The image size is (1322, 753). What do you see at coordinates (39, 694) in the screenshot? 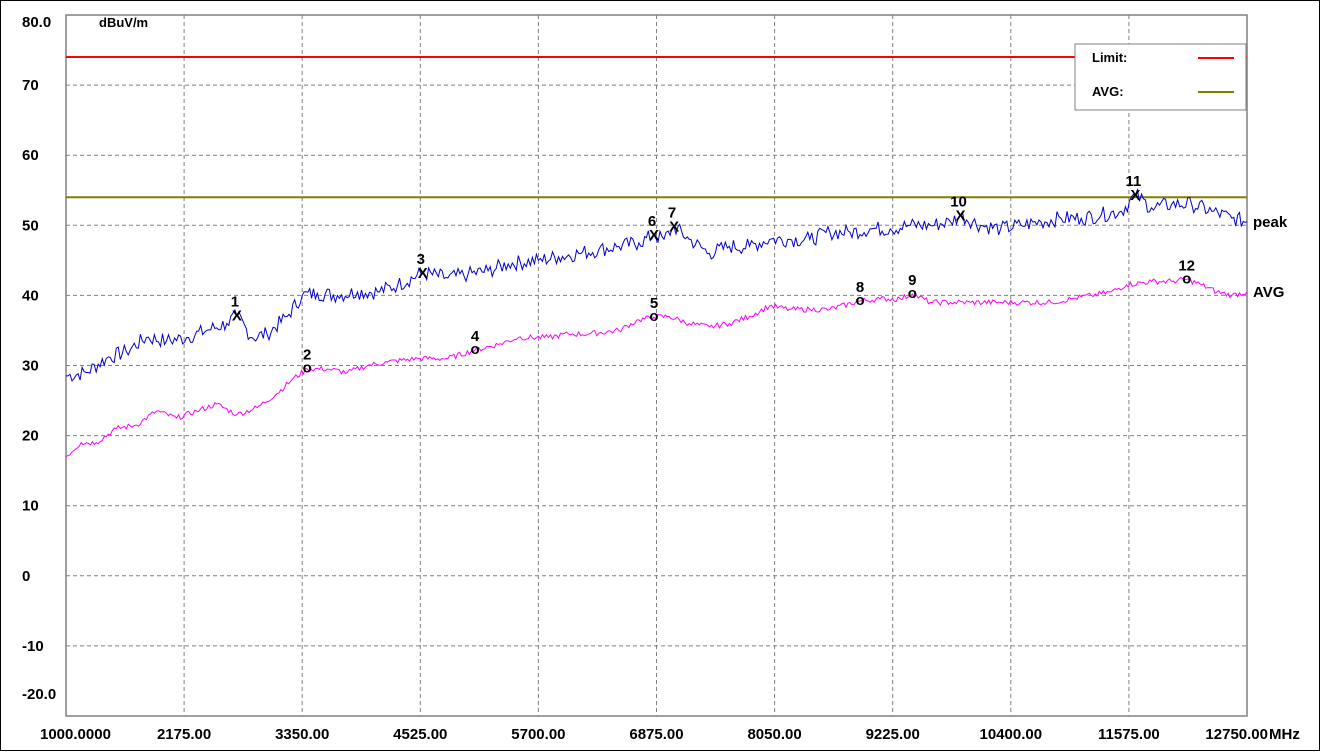
I see `y-tick-bottom-label: -20.0` at bounding box center [39, 694].